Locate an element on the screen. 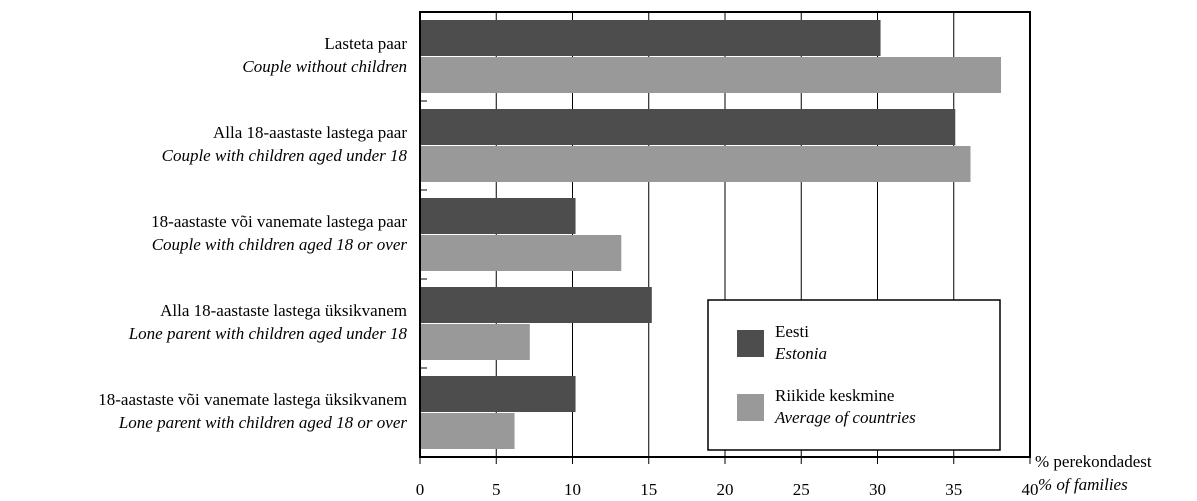 Image resolution: width=1197 pixels, height=501 pixels. x-tick-label: 35 is located at coordinates (953, 489).